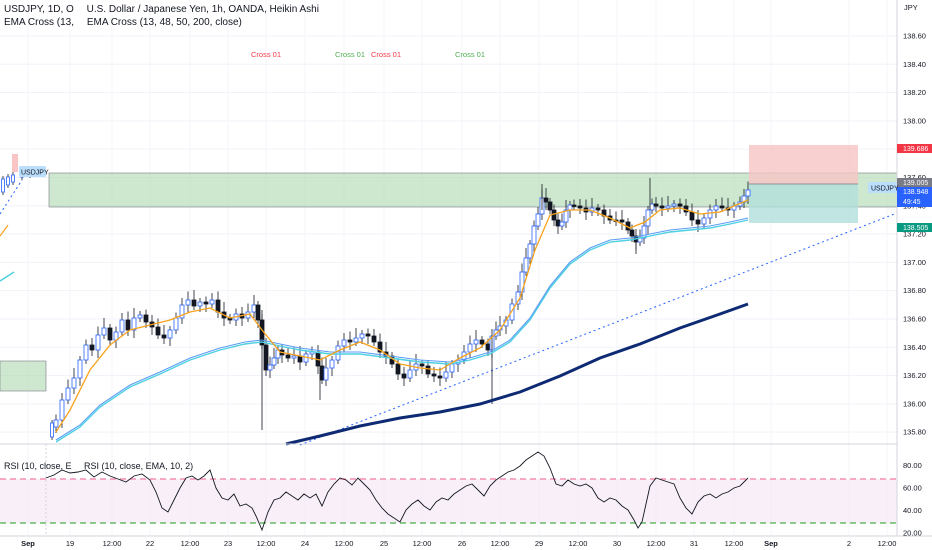 The width and height of the screenshot is (932, 550). I want to click on rsi-band, so click(448, 501).